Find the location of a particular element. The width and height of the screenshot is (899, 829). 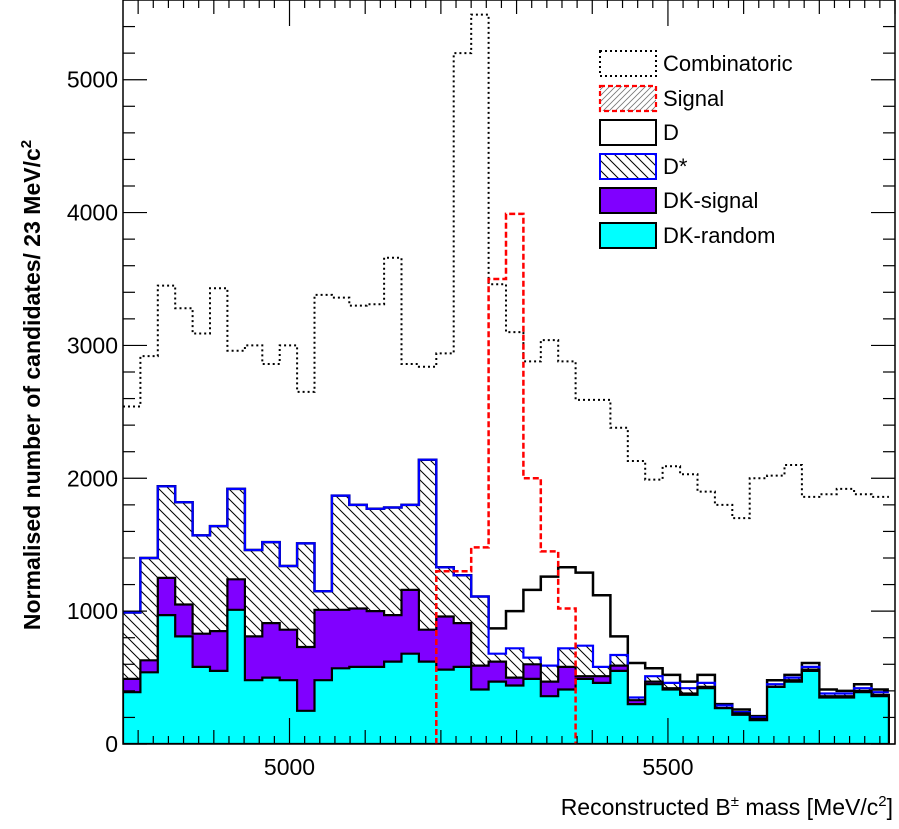

legend-label-dk-signal: DK-signal is located at coordinates (710, 200).